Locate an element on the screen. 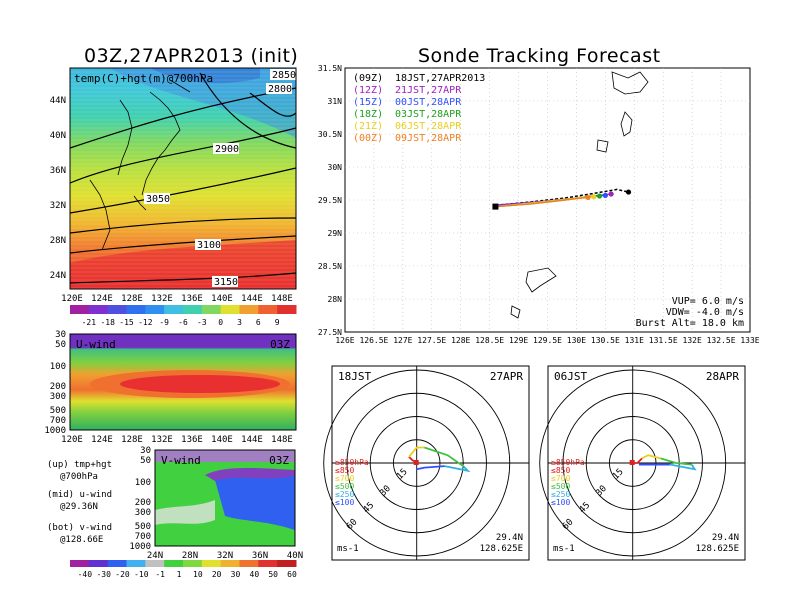 The height and width of the screenshot is (616, 792). vwind-label: V-wind is located at coordinates (181, 460).